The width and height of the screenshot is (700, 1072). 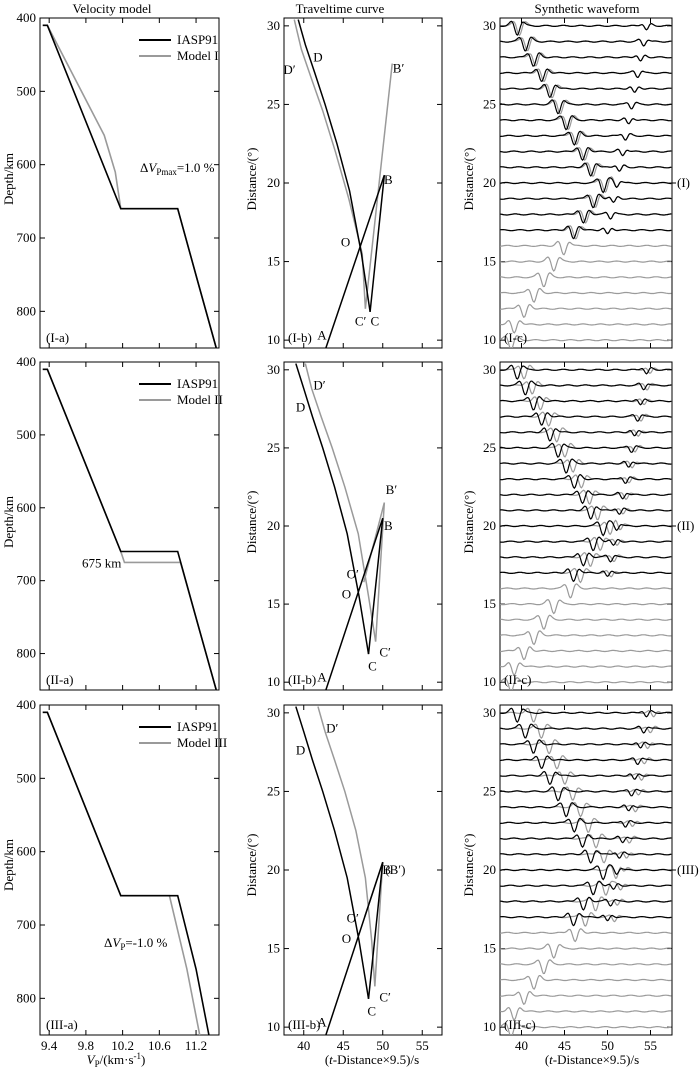 What do you see at coordinates (177, 168) in the screenshot?
I see `model-annotation: ΔVPmax=1.0 %` at bounding box center [177, 168].